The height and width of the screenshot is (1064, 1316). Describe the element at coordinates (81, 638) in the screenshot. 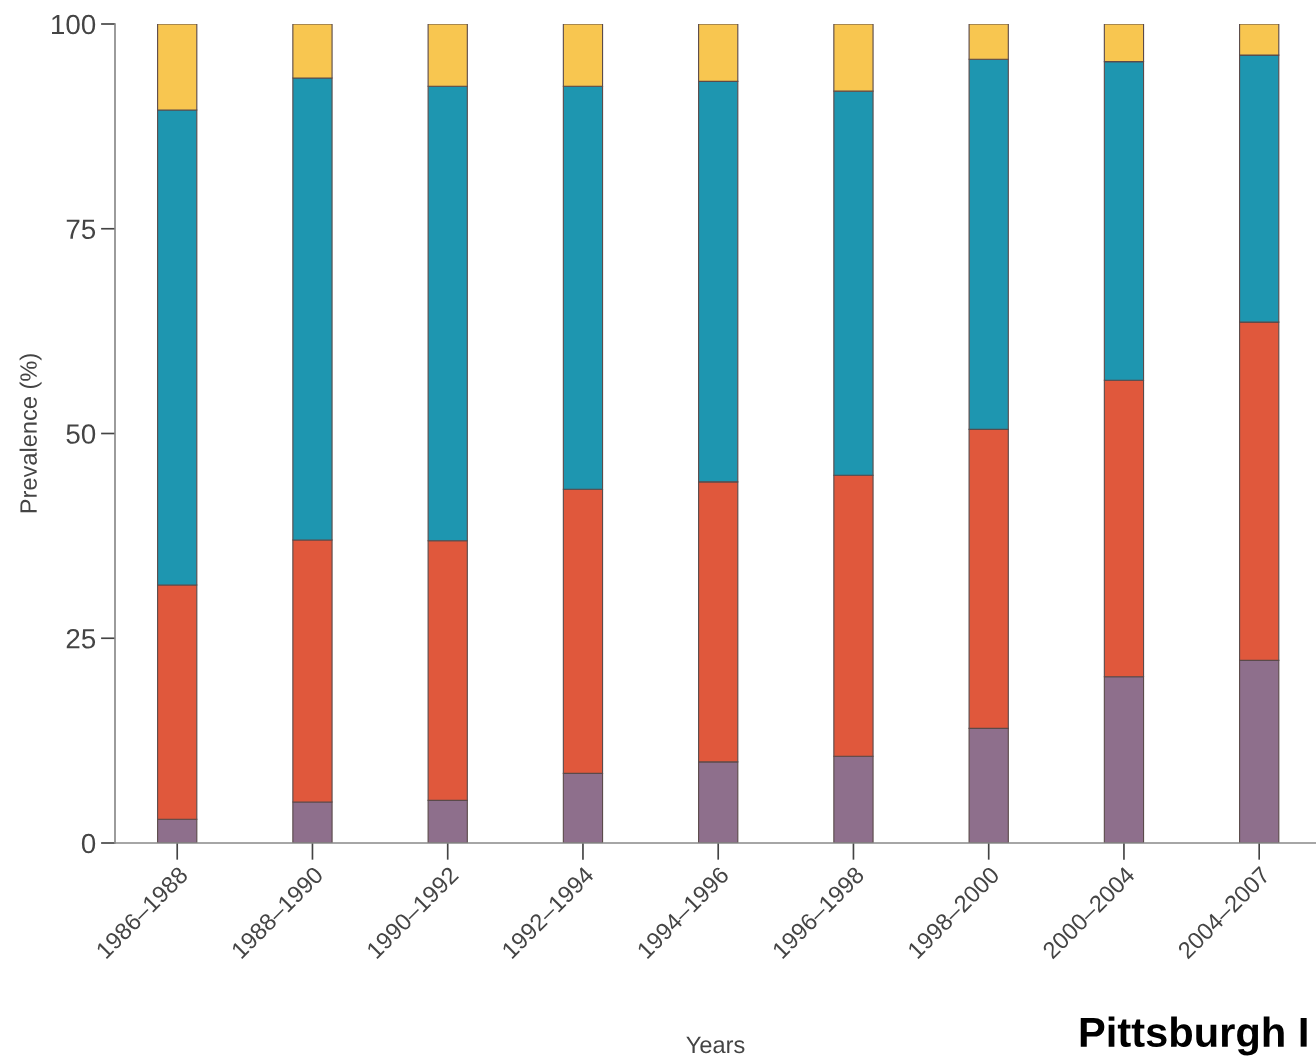

I see `y-tick-label: 25` at that location.